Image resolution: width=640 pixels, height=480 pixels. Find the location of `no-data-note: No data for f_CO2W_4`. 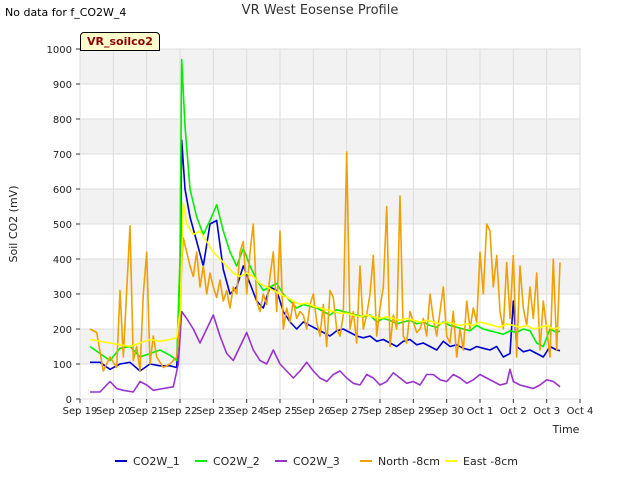

no-data-note: No data for f_CO2W_4 is located at coordinates (66, 12).